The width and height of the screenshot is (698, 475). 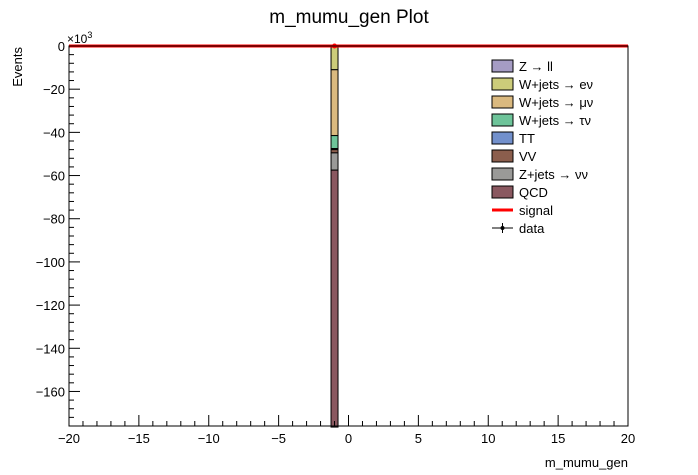 What do you see at coordinates (50, 305) in the screenshot?
I see `y-tick-label: −120` at bounding box center [50, 305].